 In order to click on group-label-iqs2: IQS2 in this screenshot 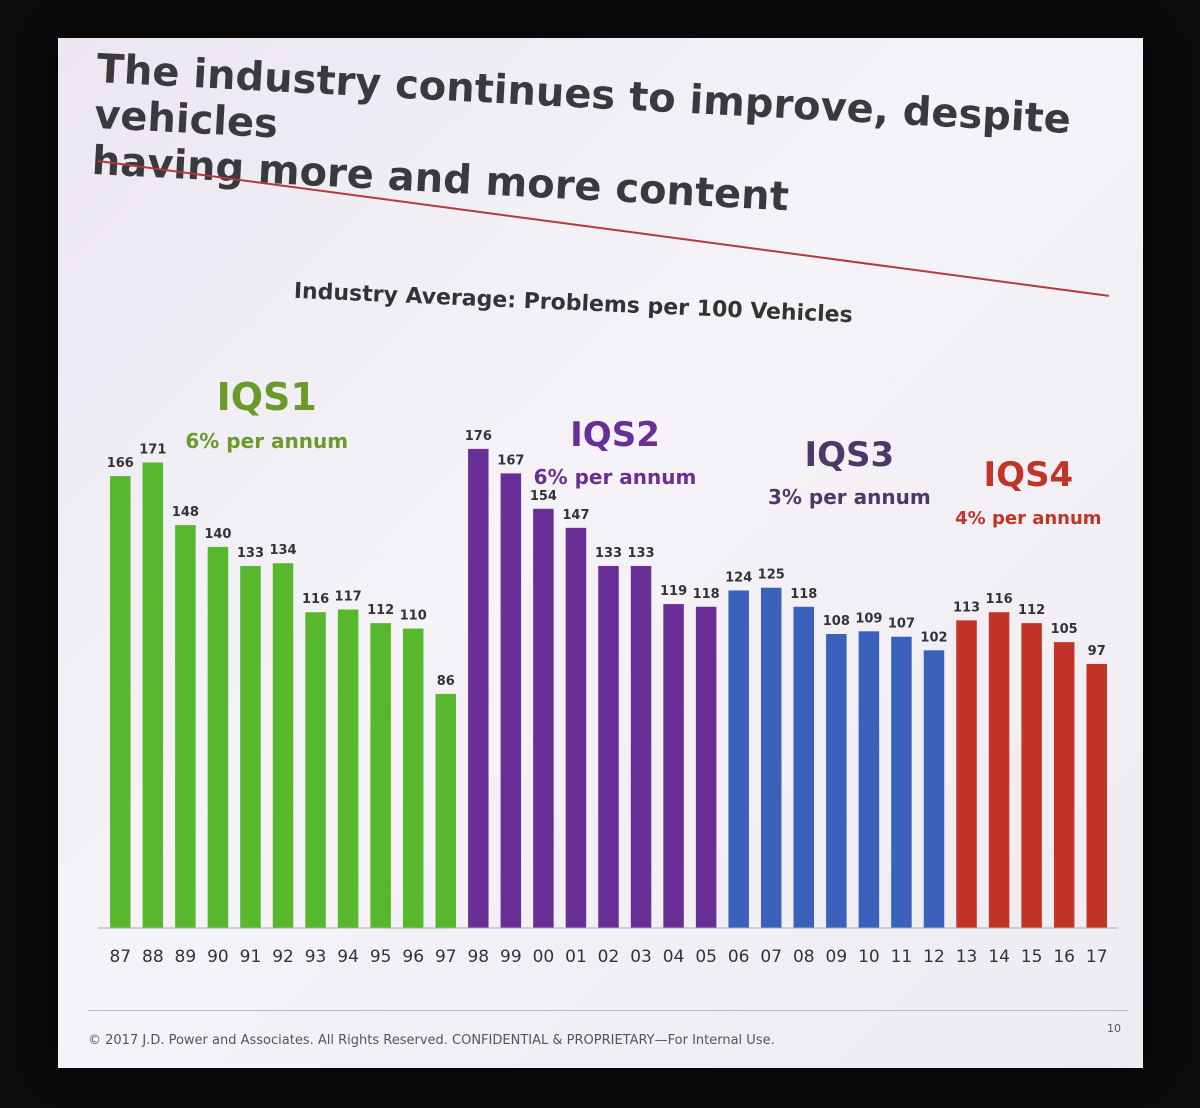, I will do `click(615, 435)`.